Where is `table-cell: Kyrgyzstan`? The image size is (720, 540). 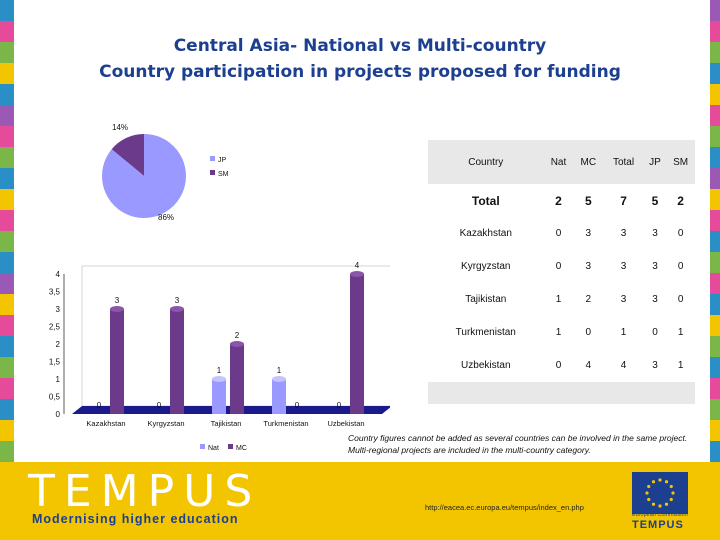
table-cell: Kyrgyzstan is located at coordinates (486, 266).